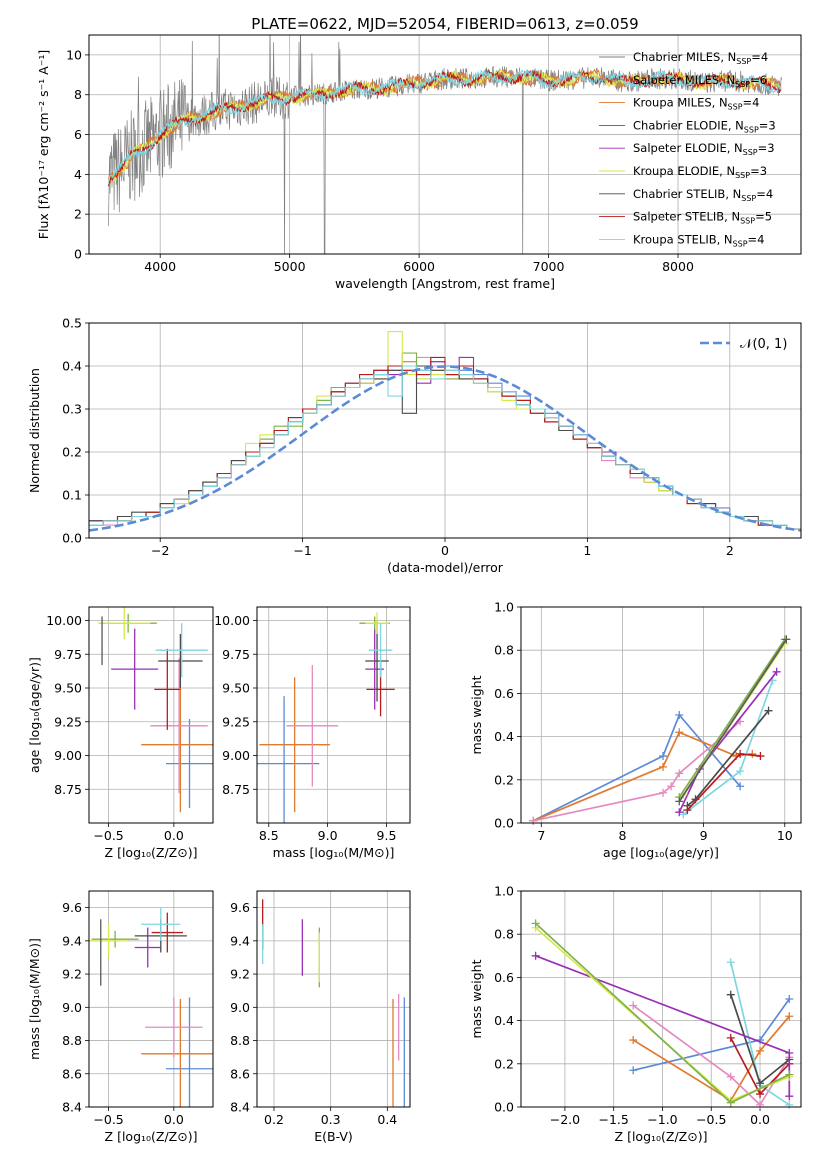  I want to click on y-tick-label: 10.00, so click(232, 620).